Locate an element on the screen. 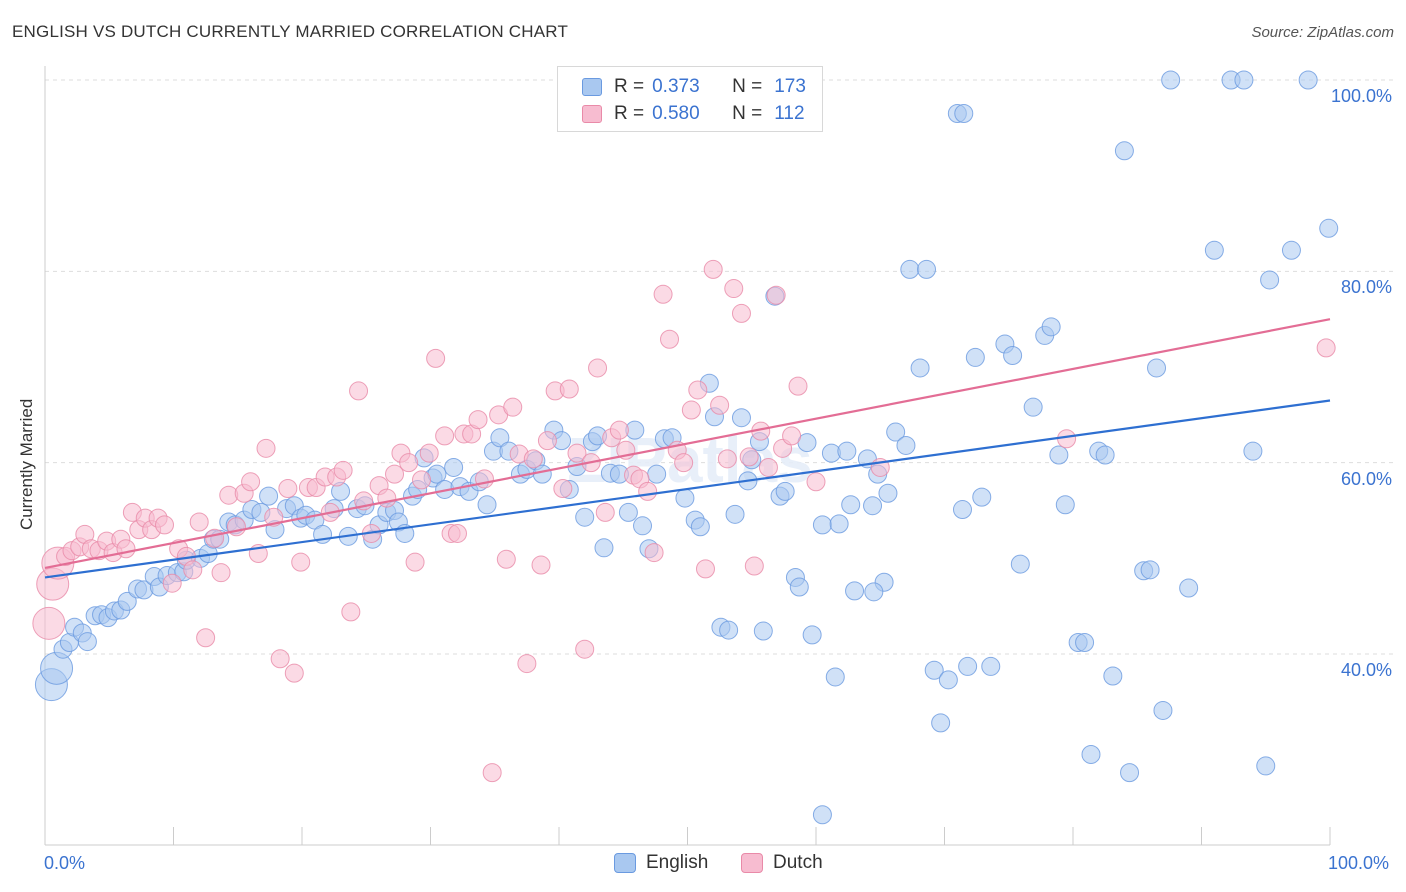  y-tick-label-100: 100.0% is located at coordinates (1361, 96).